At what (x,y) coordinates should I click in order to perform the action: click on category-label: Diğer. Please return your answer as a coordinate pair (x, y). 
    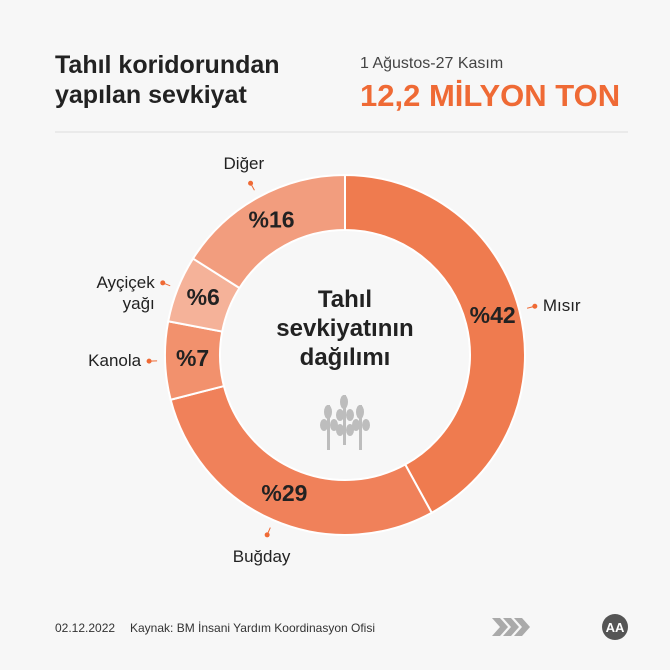
    Looking at the image, I should click on (244, 163).